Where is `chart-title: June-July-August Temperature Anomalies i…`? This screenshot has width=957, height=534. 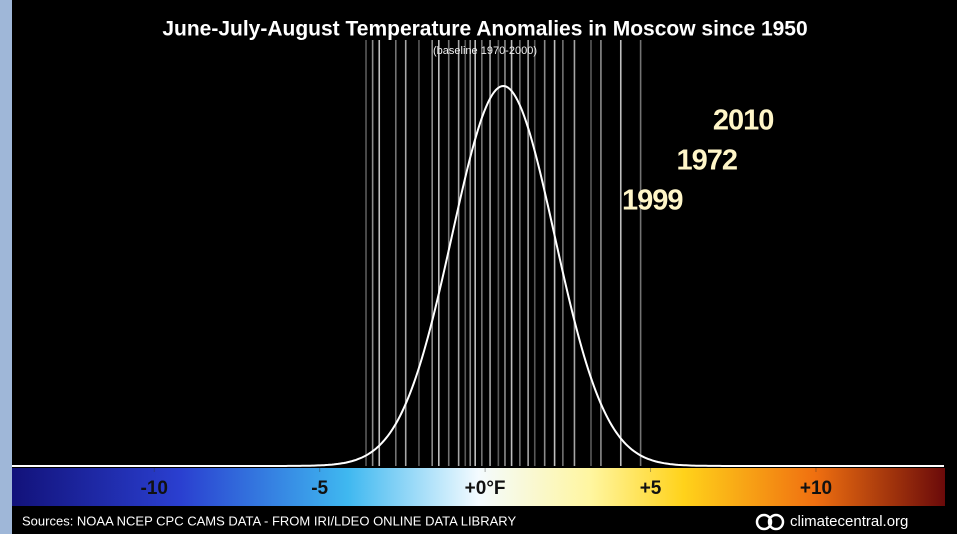
chart-title: June-July-August Temperature Anomalies i… is located at coordinates (484, 29).